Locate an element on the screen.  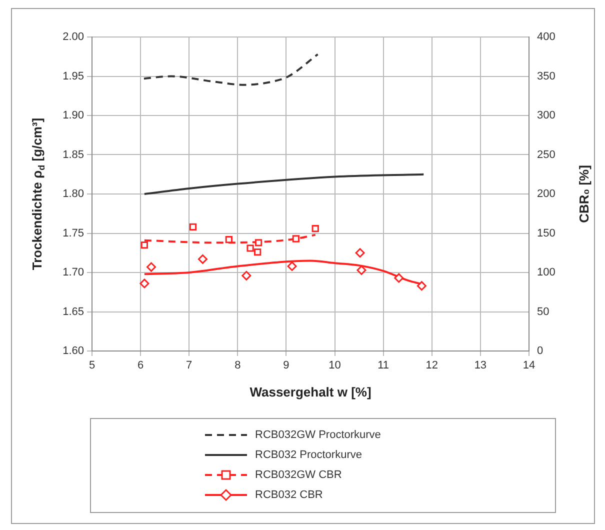
y2-tick-label: 50 is located at coordinates (543, 312).